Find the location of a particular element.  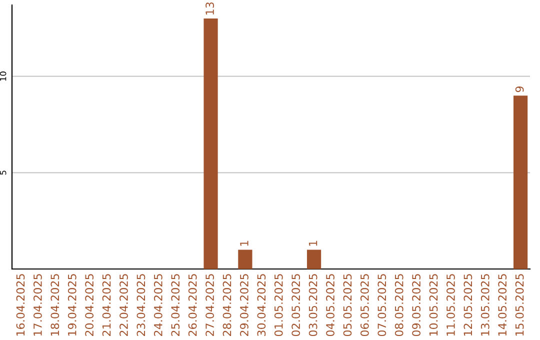

x-tick-label: 08.05.2025 is located at coordinates (399, 305).